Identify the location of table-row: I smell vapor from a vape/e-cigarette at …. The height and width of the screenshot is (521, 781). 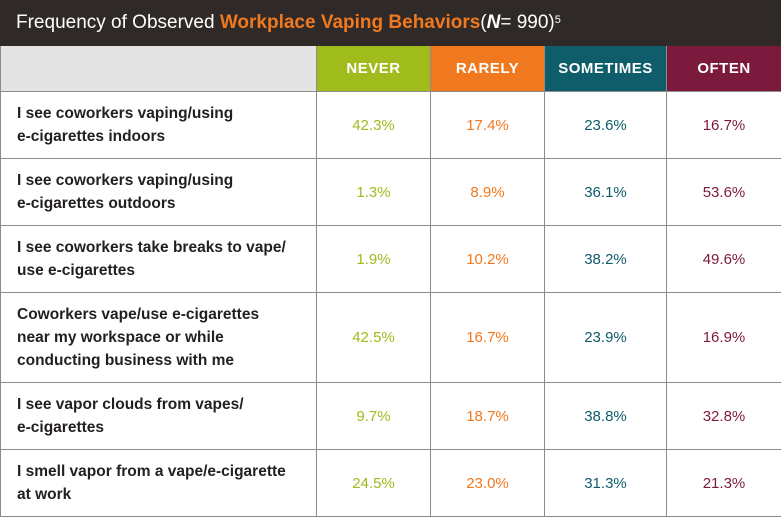
(390, 483).